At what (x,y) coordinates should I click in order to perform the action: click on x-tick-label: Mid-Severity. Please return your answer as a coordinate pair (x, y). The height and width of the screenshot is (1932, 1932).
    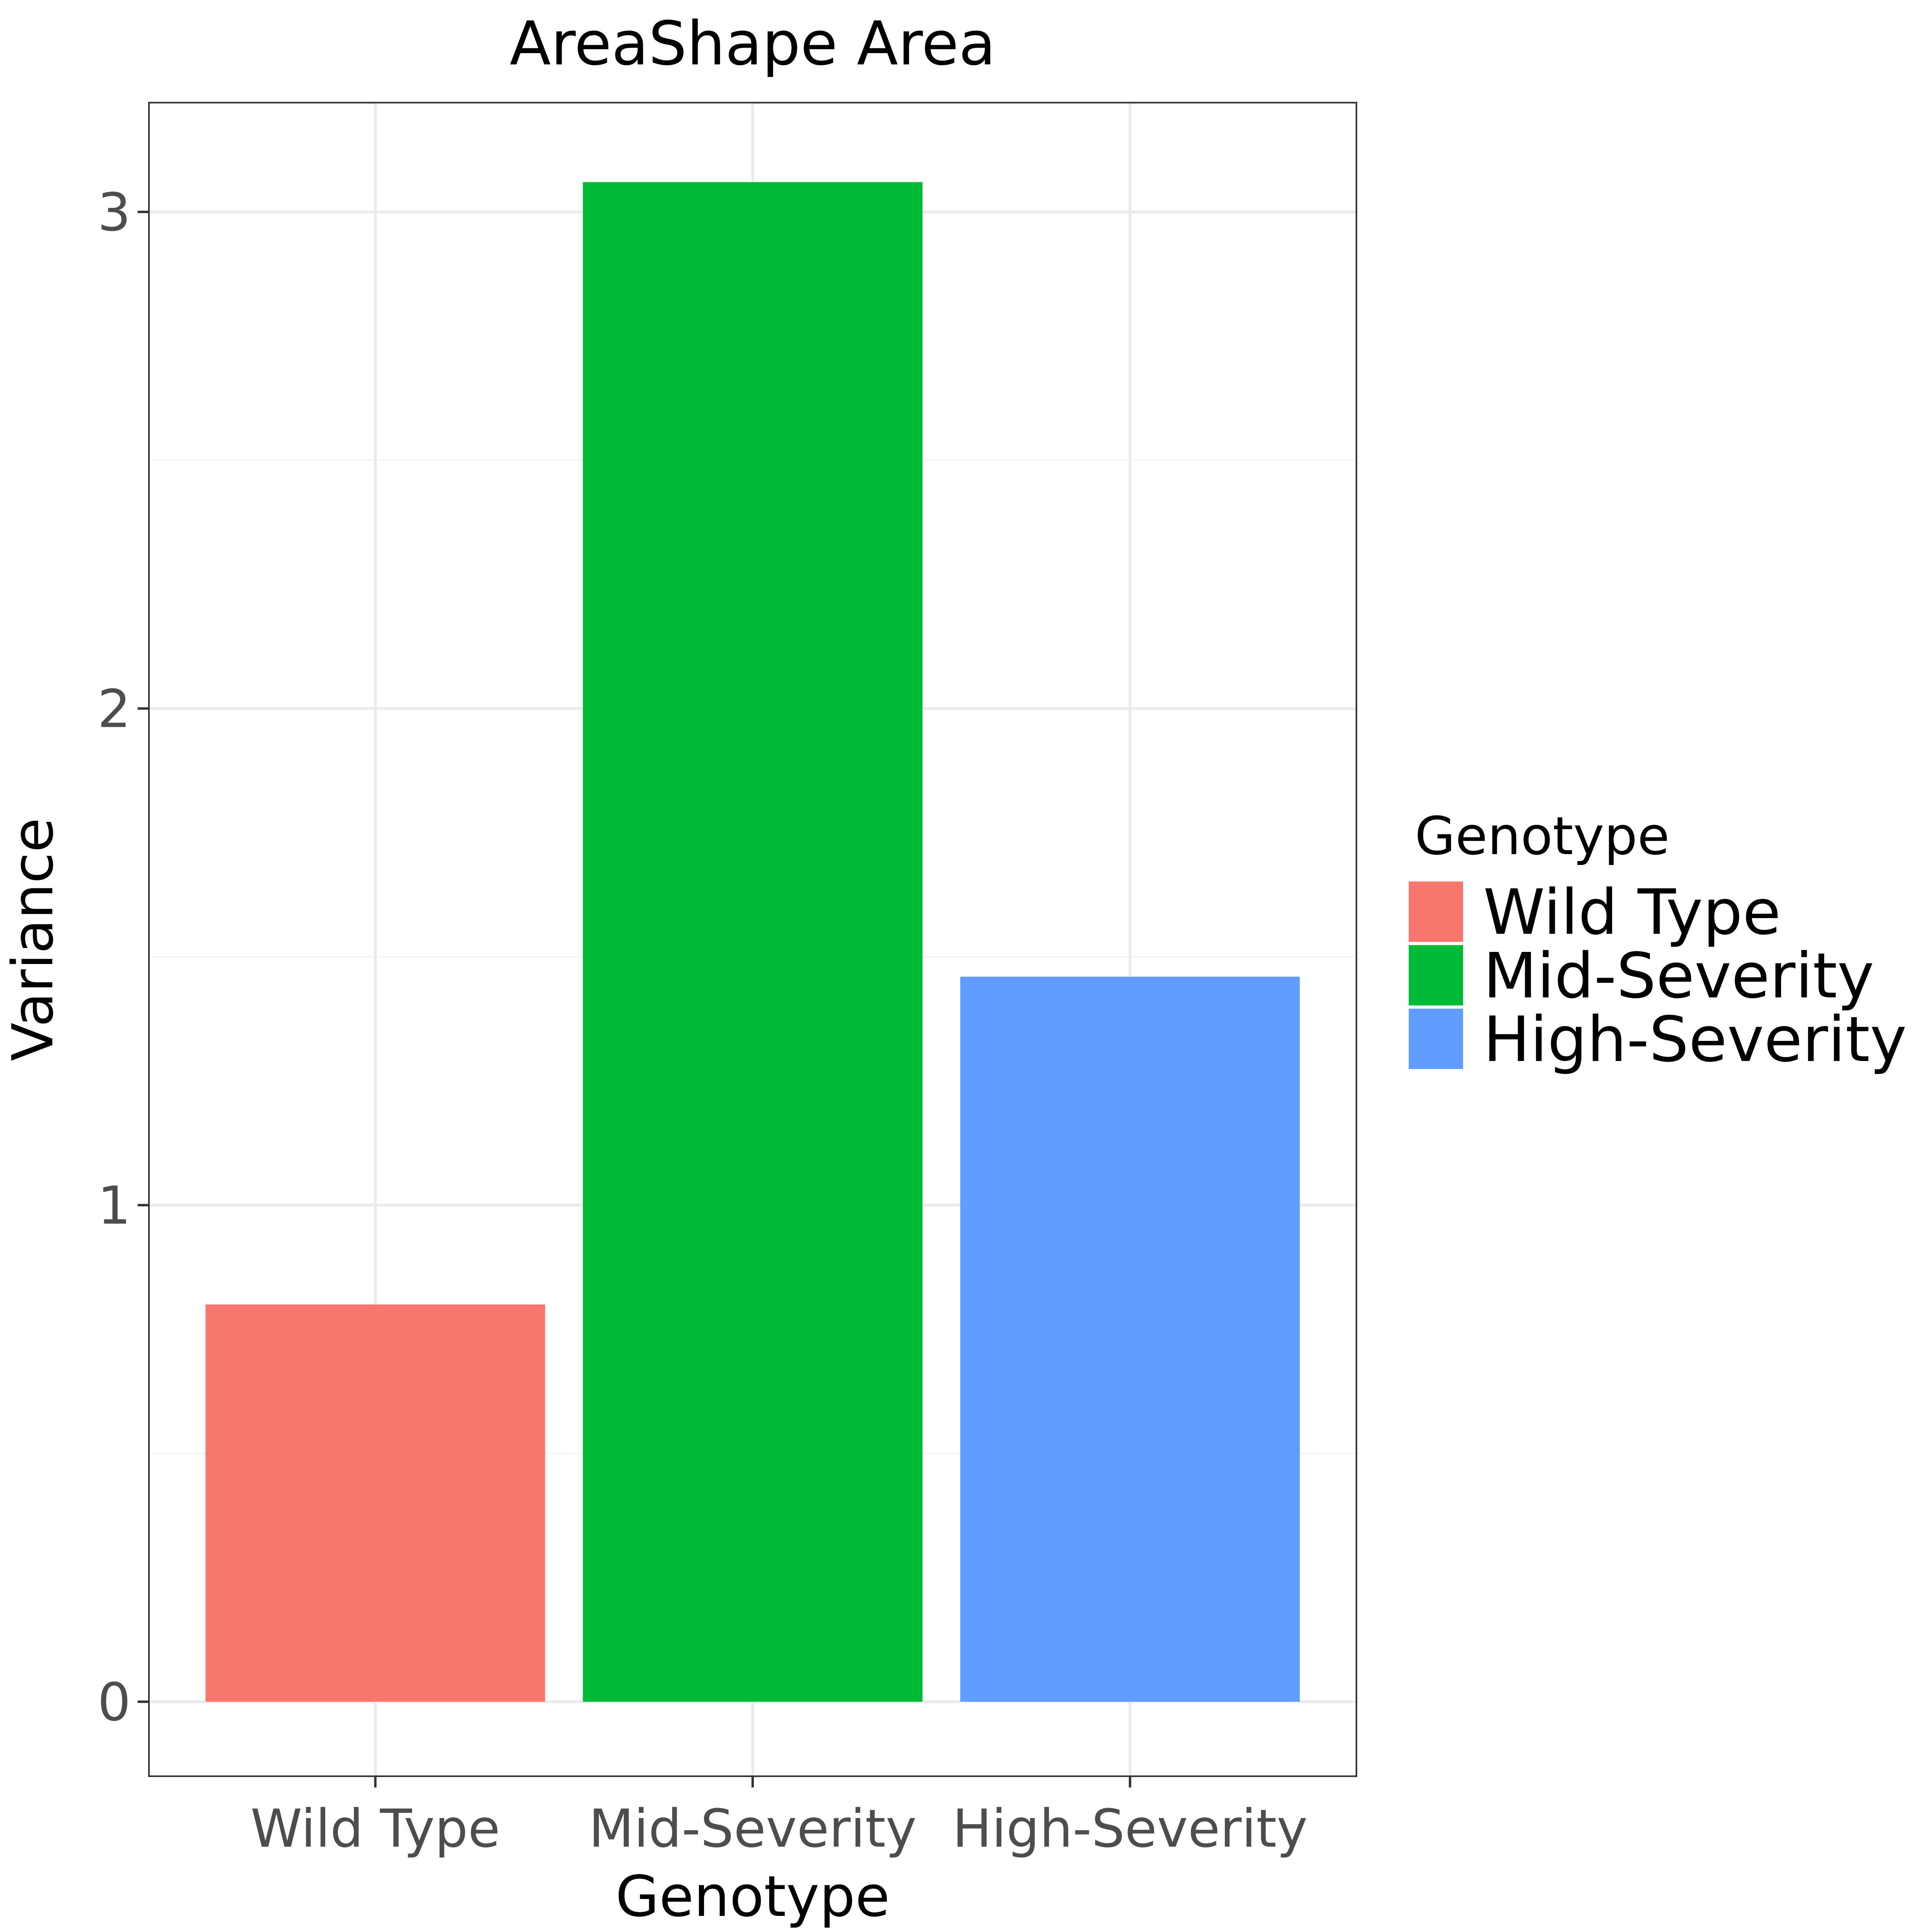
    Looking at the image, I should click on (753, 1828).